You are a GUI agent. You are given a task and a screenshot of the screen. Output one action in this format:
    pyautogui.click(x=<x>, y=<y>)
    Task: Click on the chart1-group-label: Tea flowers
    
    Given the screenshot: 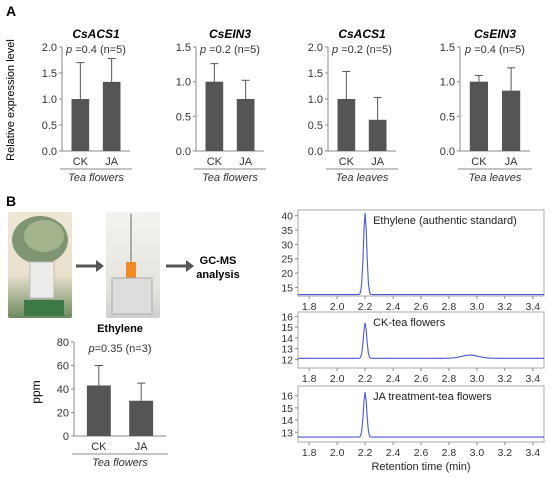 What is the action you would take?
    pyautogui.click(x=96, y=178)
    